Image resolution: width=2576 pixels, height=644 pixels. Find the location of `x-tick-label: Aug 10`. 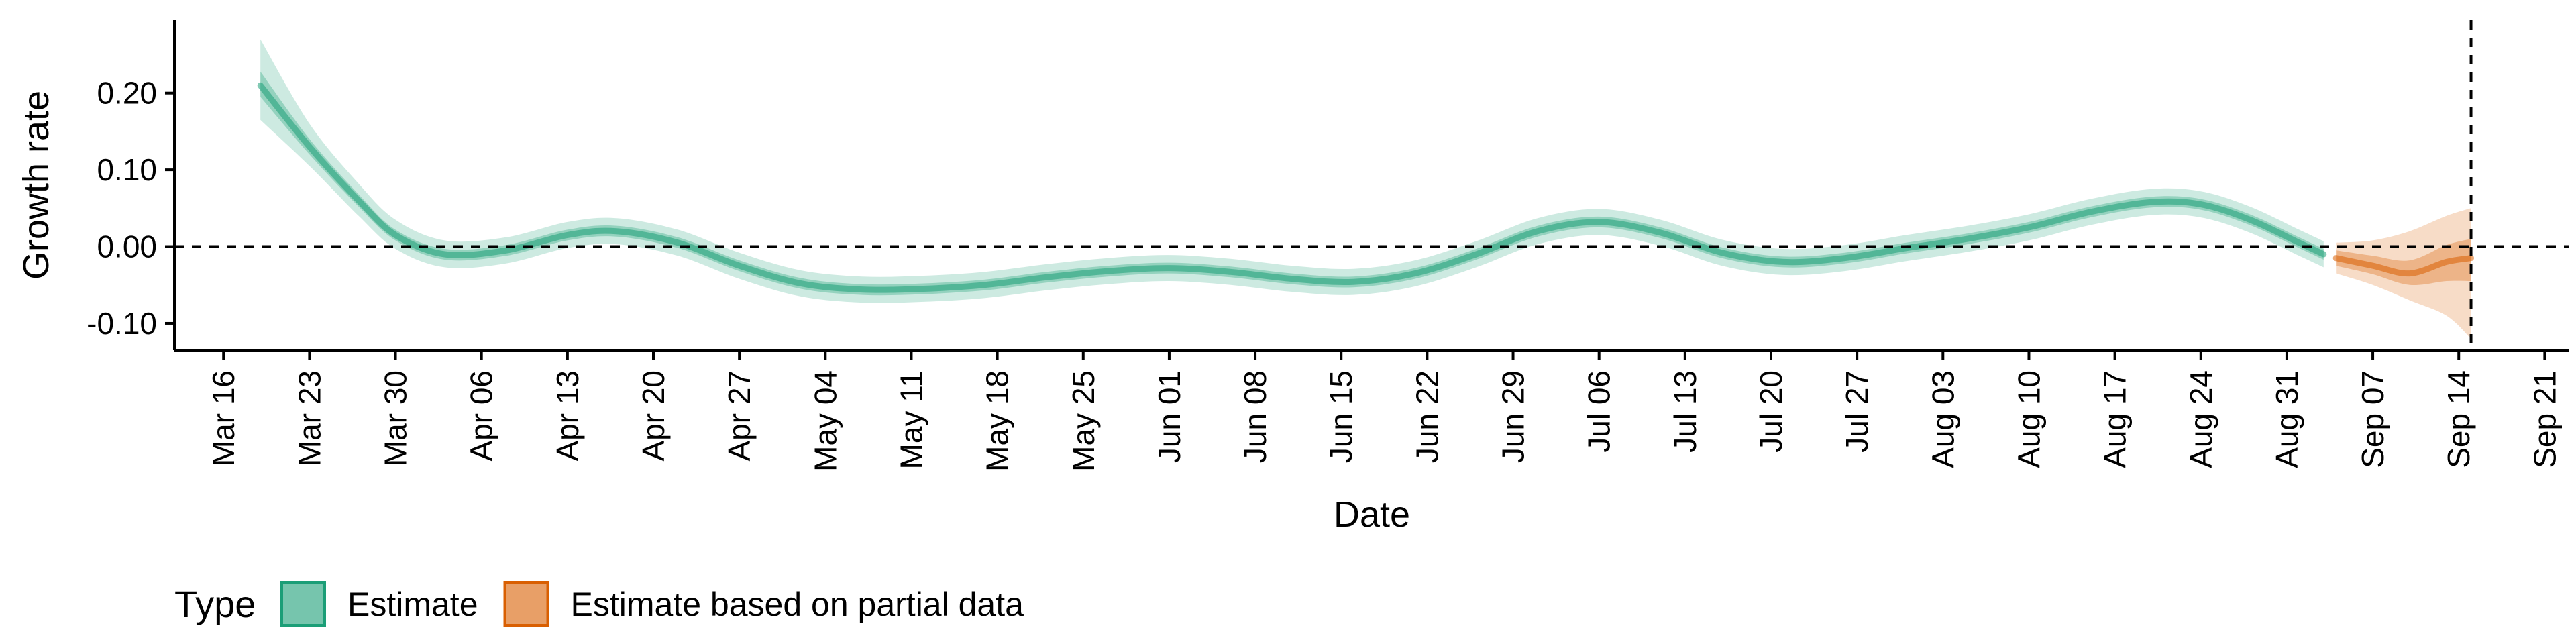

x-tick-label: Aug 10 is located at coordinates (2028, 419).